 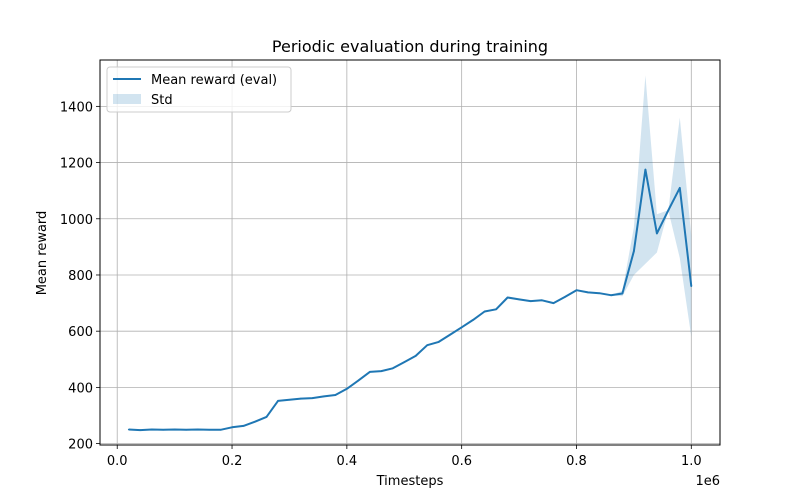 What do you see at coordinates (691, 461) in the screenshot?
I see `x-tick-label: 1.0` at bounding box center [691, 461].